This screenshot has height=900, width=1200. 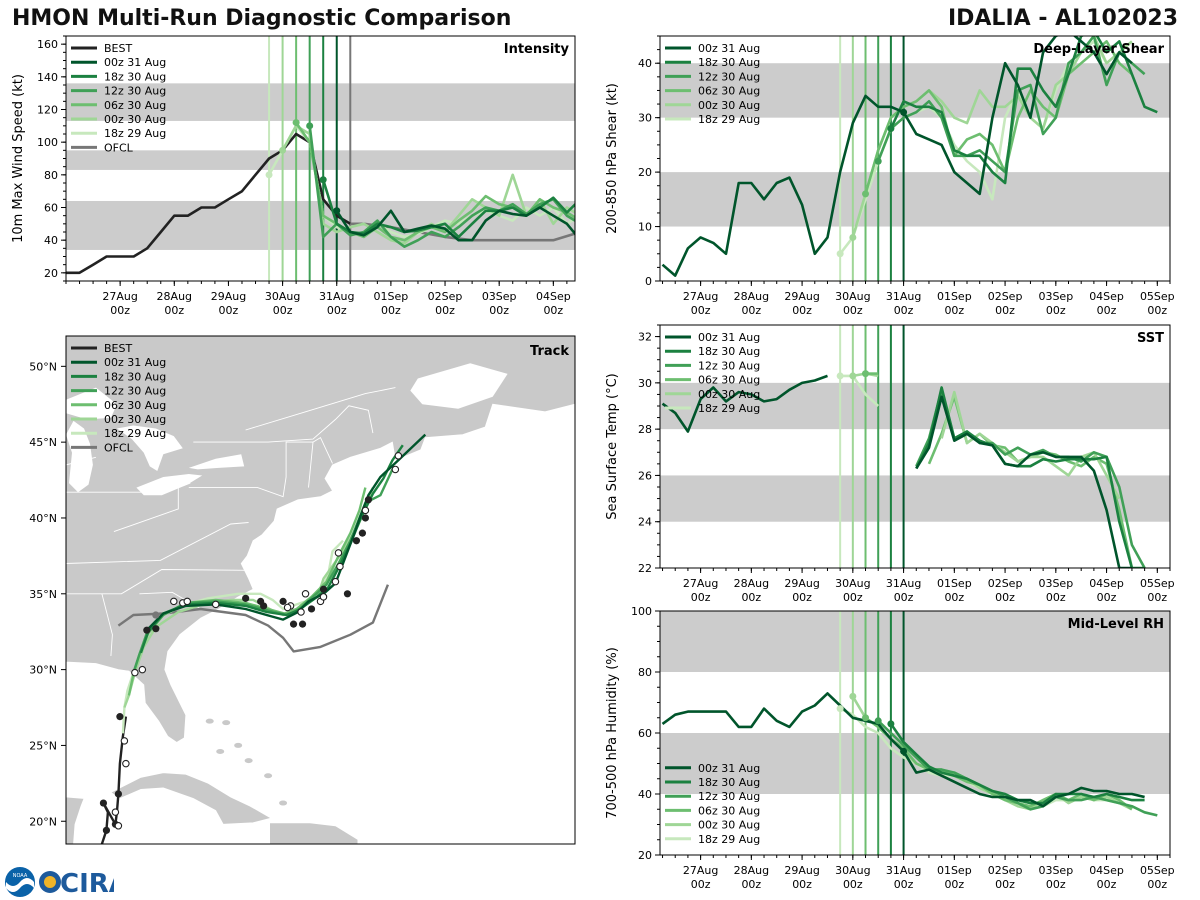 I want to click on track-legend-label: 18z 30 Aug, so click(x=135, y=376).